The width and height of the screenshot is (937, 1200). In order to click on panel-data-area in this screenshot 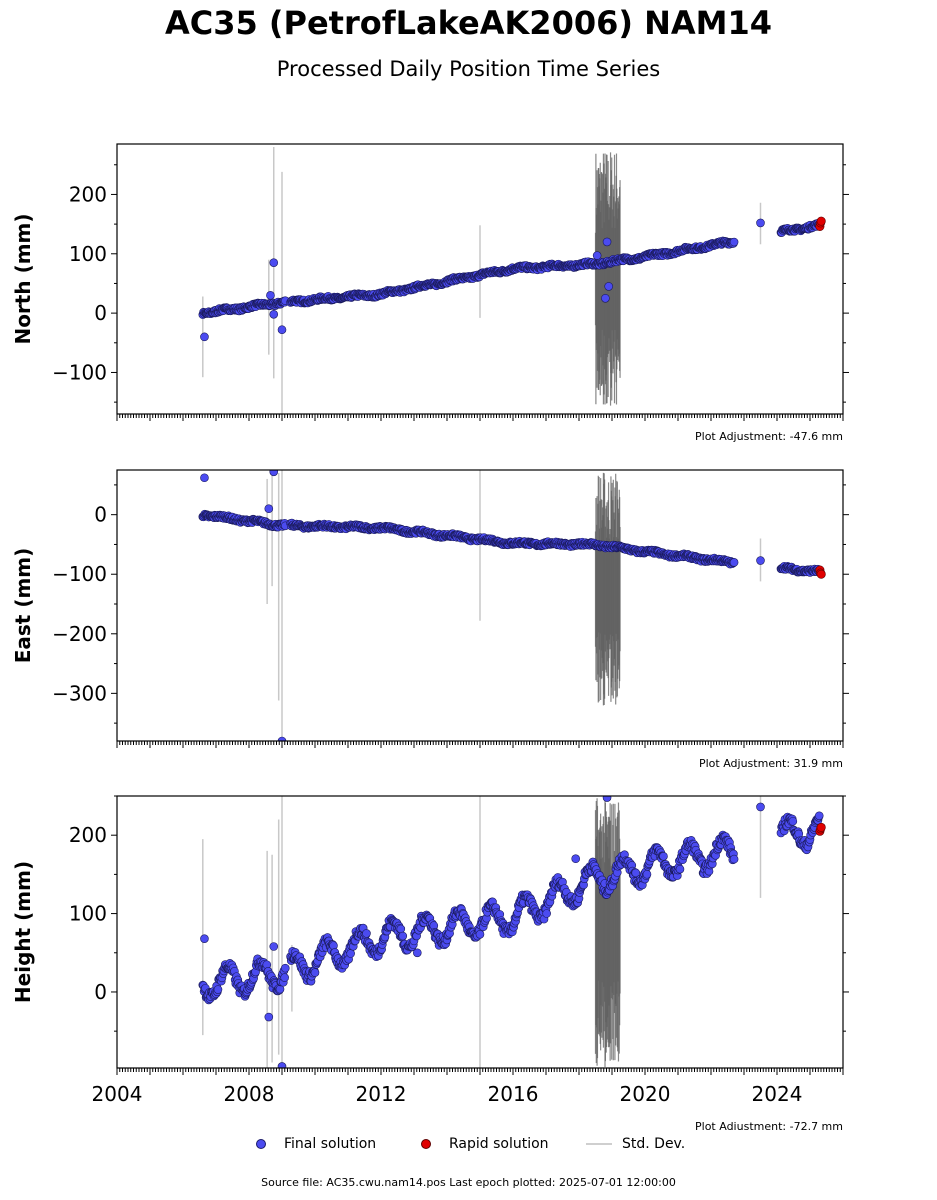, I will do `click(512, 280)`.